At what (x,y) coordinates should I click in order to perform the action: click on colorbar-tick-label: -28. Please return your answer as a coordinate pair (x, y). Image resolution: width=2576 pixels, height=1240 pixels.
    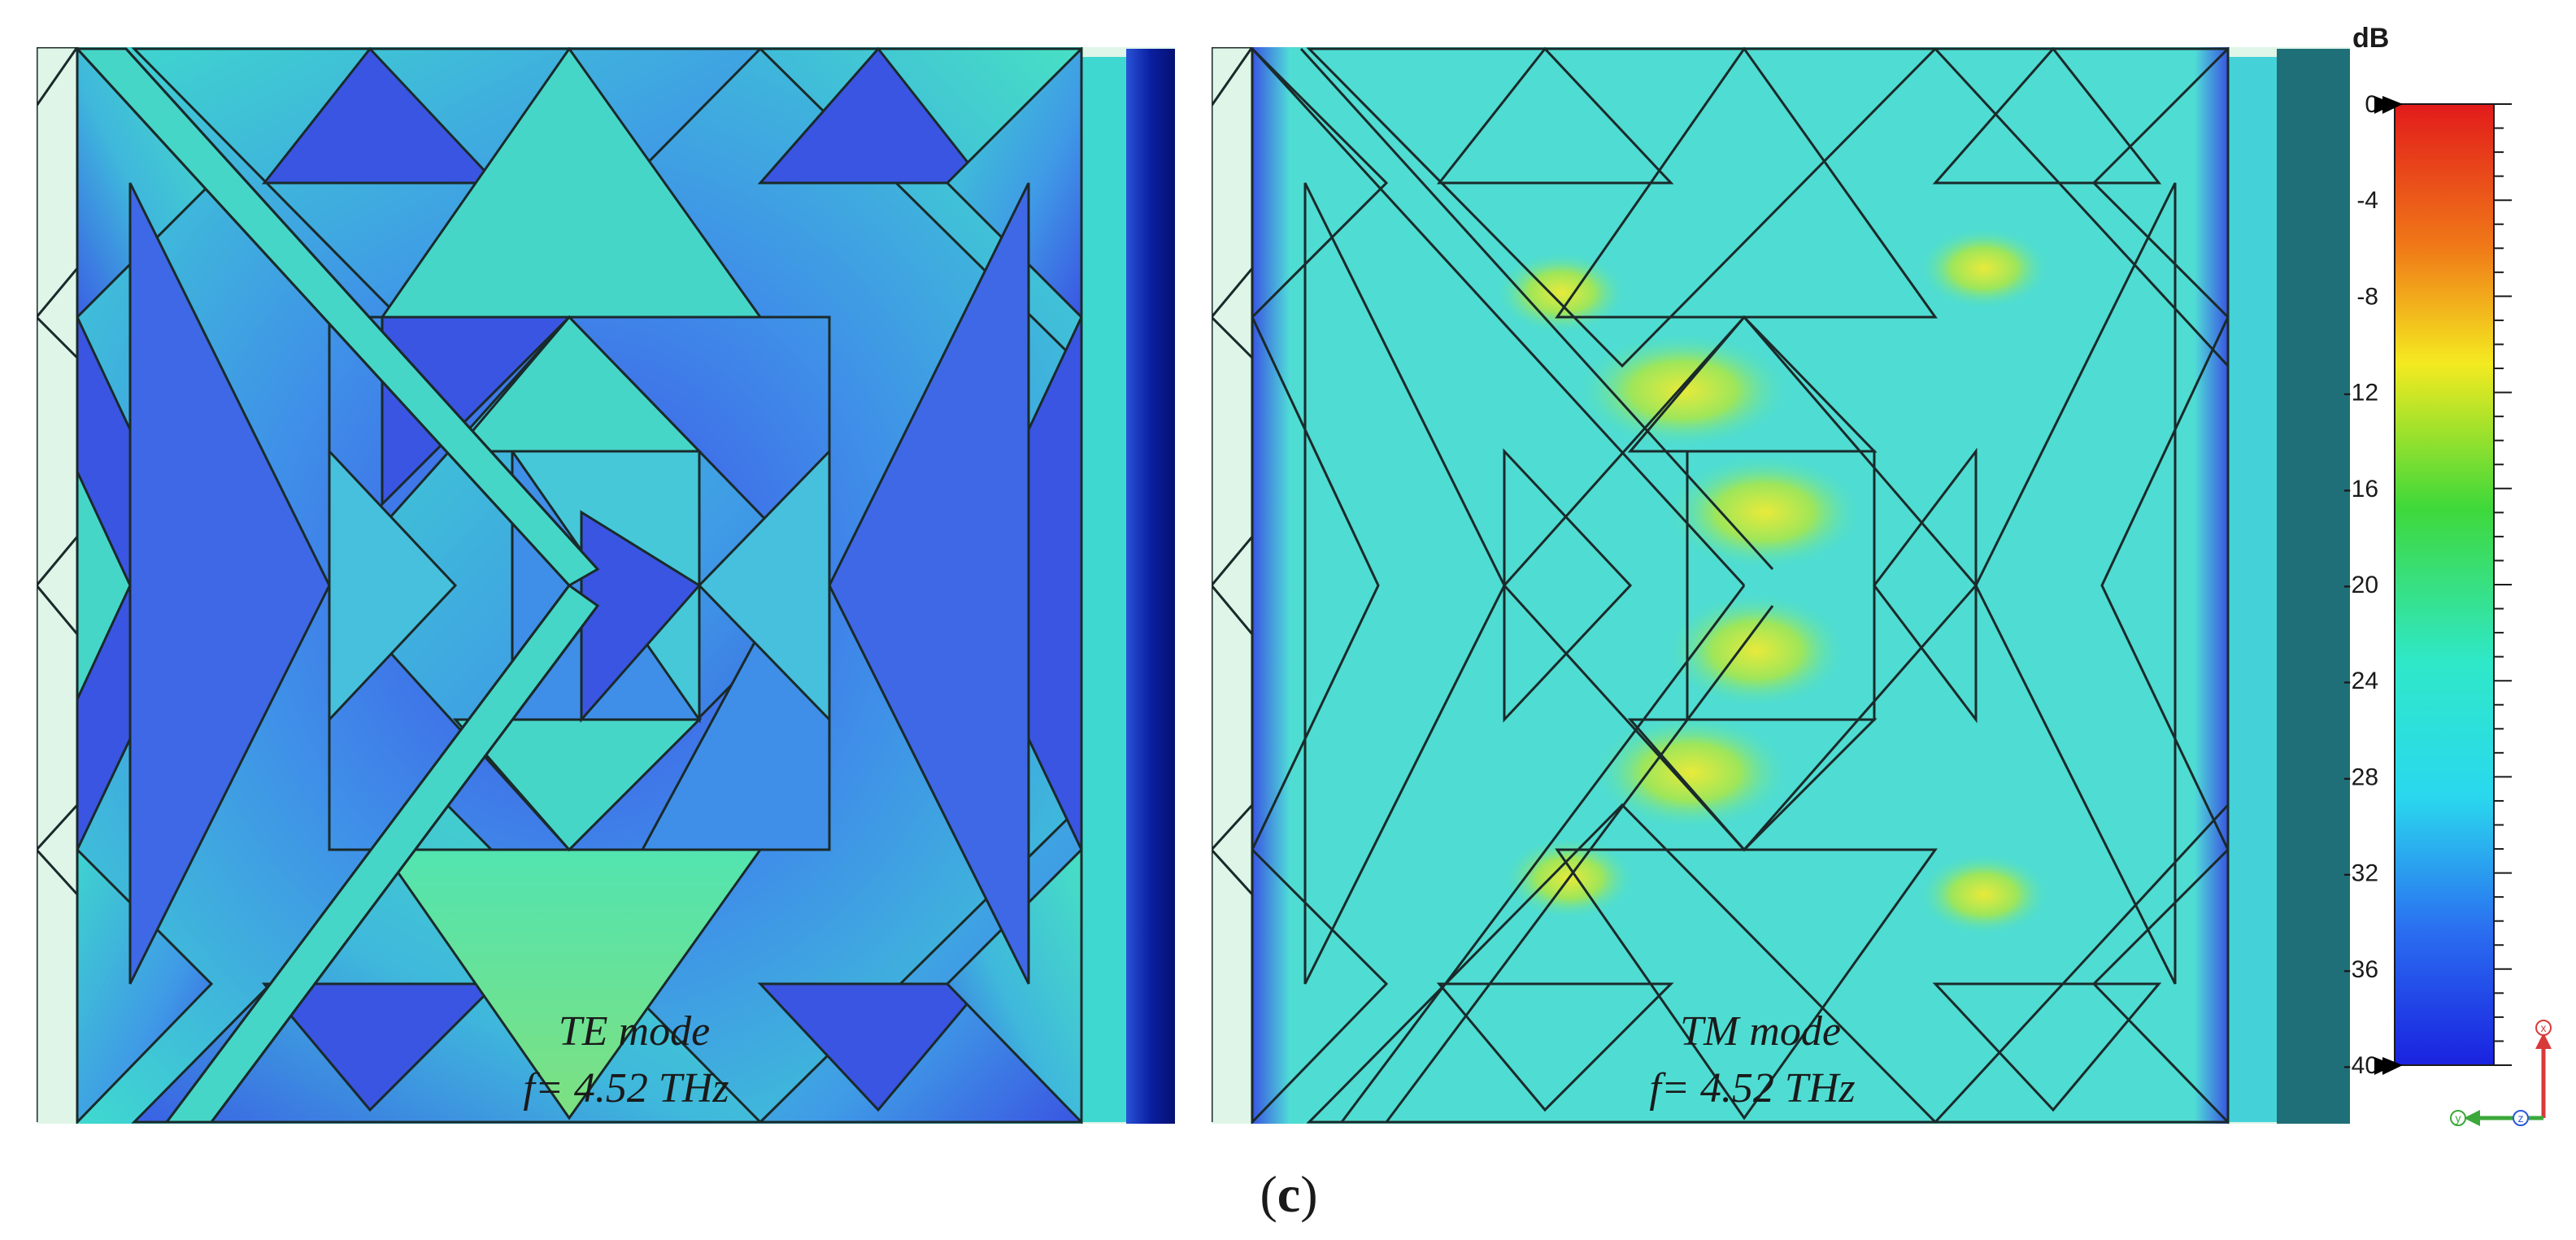
    Looking at the image, I should click on (2360, 777).